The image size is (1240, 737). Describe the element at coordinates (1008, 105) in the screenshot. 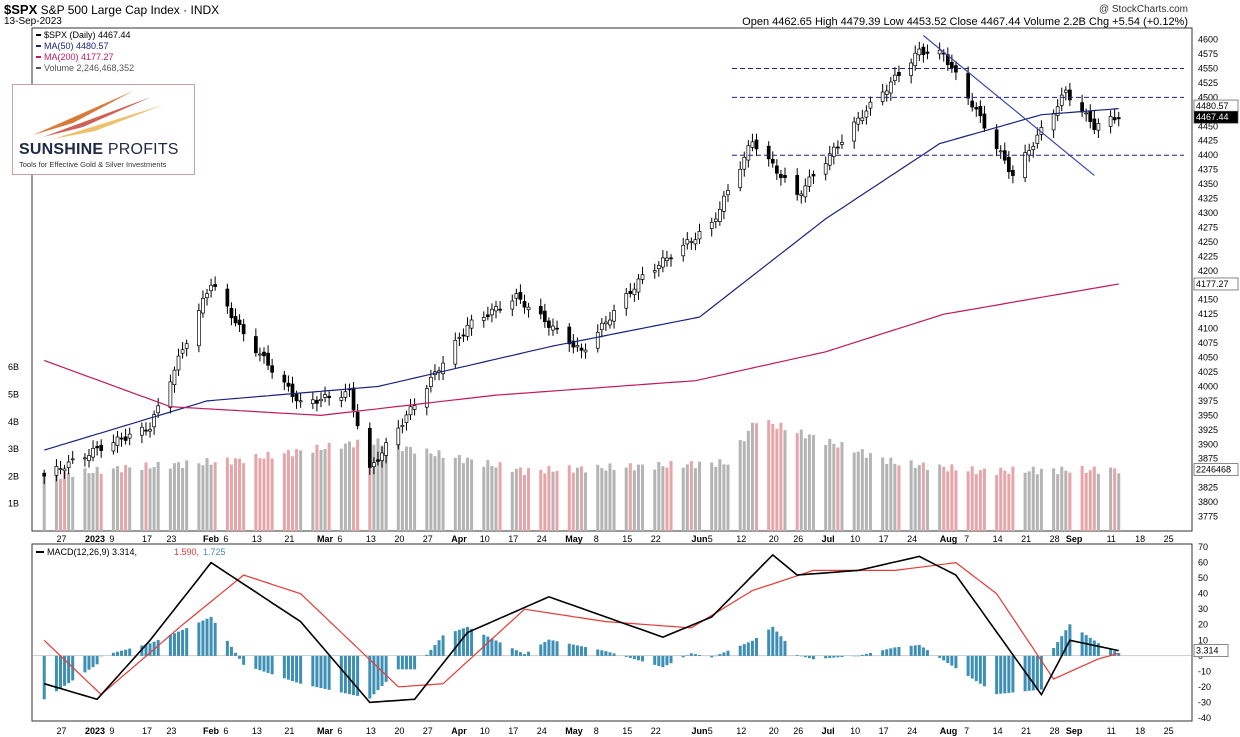

I see `trendline` at that location.